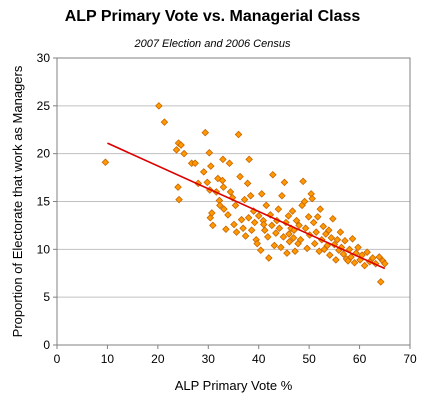 The image size is (425, 400). Describe the element at coordinates (46, 345) in the screenshot. I see `y-tick-label: 0` at that location.